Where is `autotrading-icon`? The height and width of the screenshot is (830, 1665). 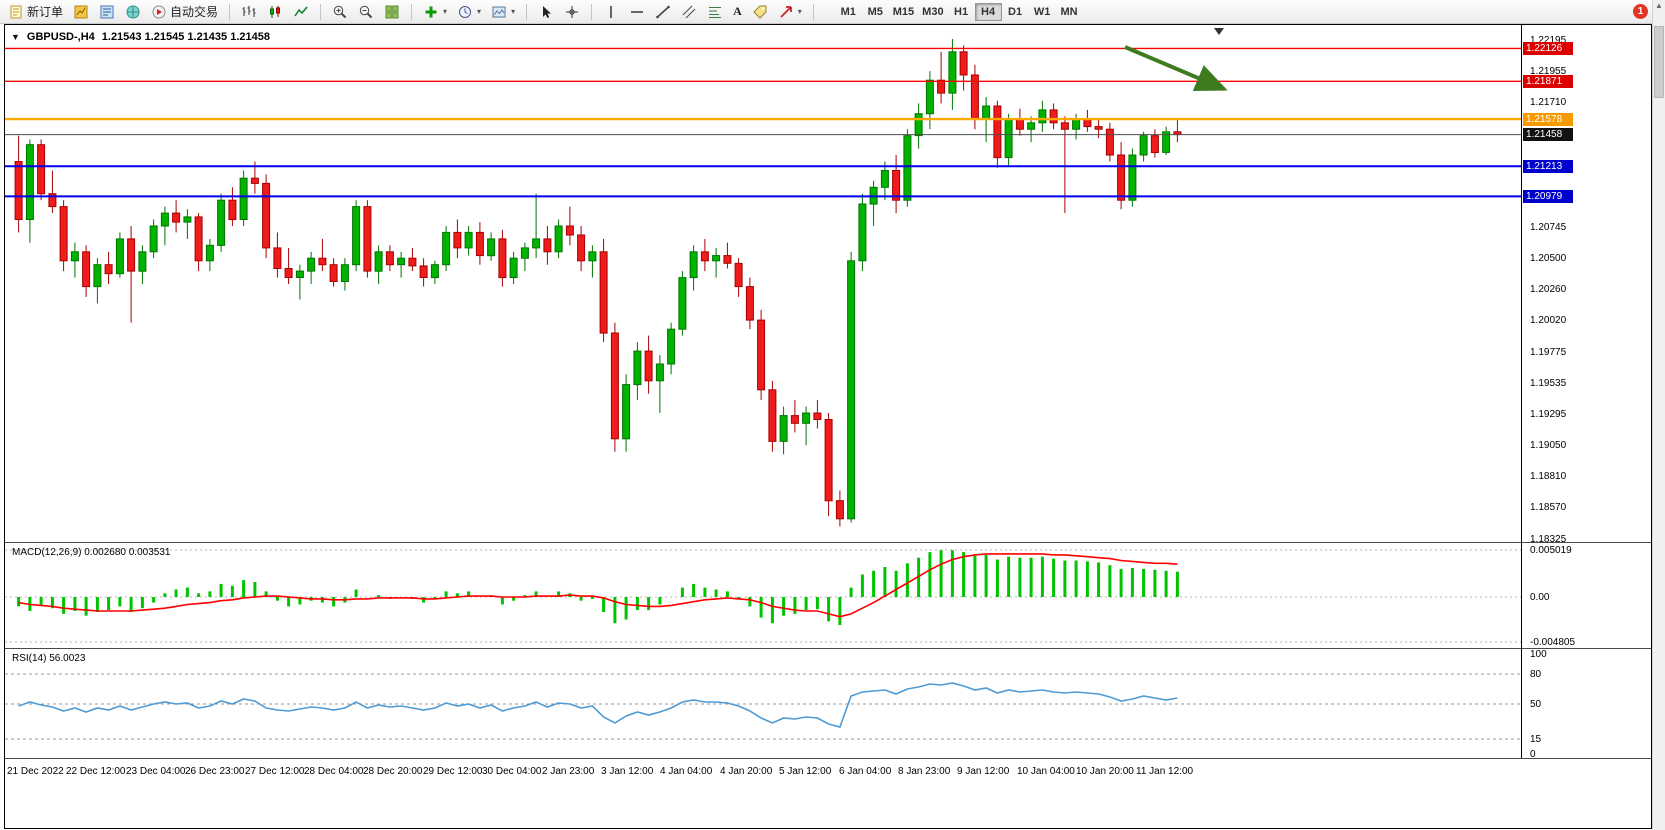 autotrading-icon is located at coordinates (159, 11).